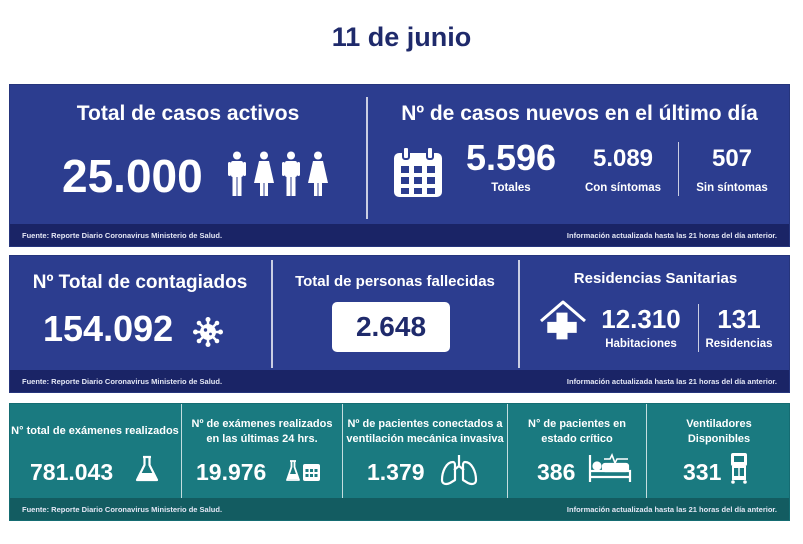 This screenshot has width=803, height=544. What do you see at coordinates (610, 468) in the screenshot?
I see `hospital-bed-icon` at bounding box center [610, 468].